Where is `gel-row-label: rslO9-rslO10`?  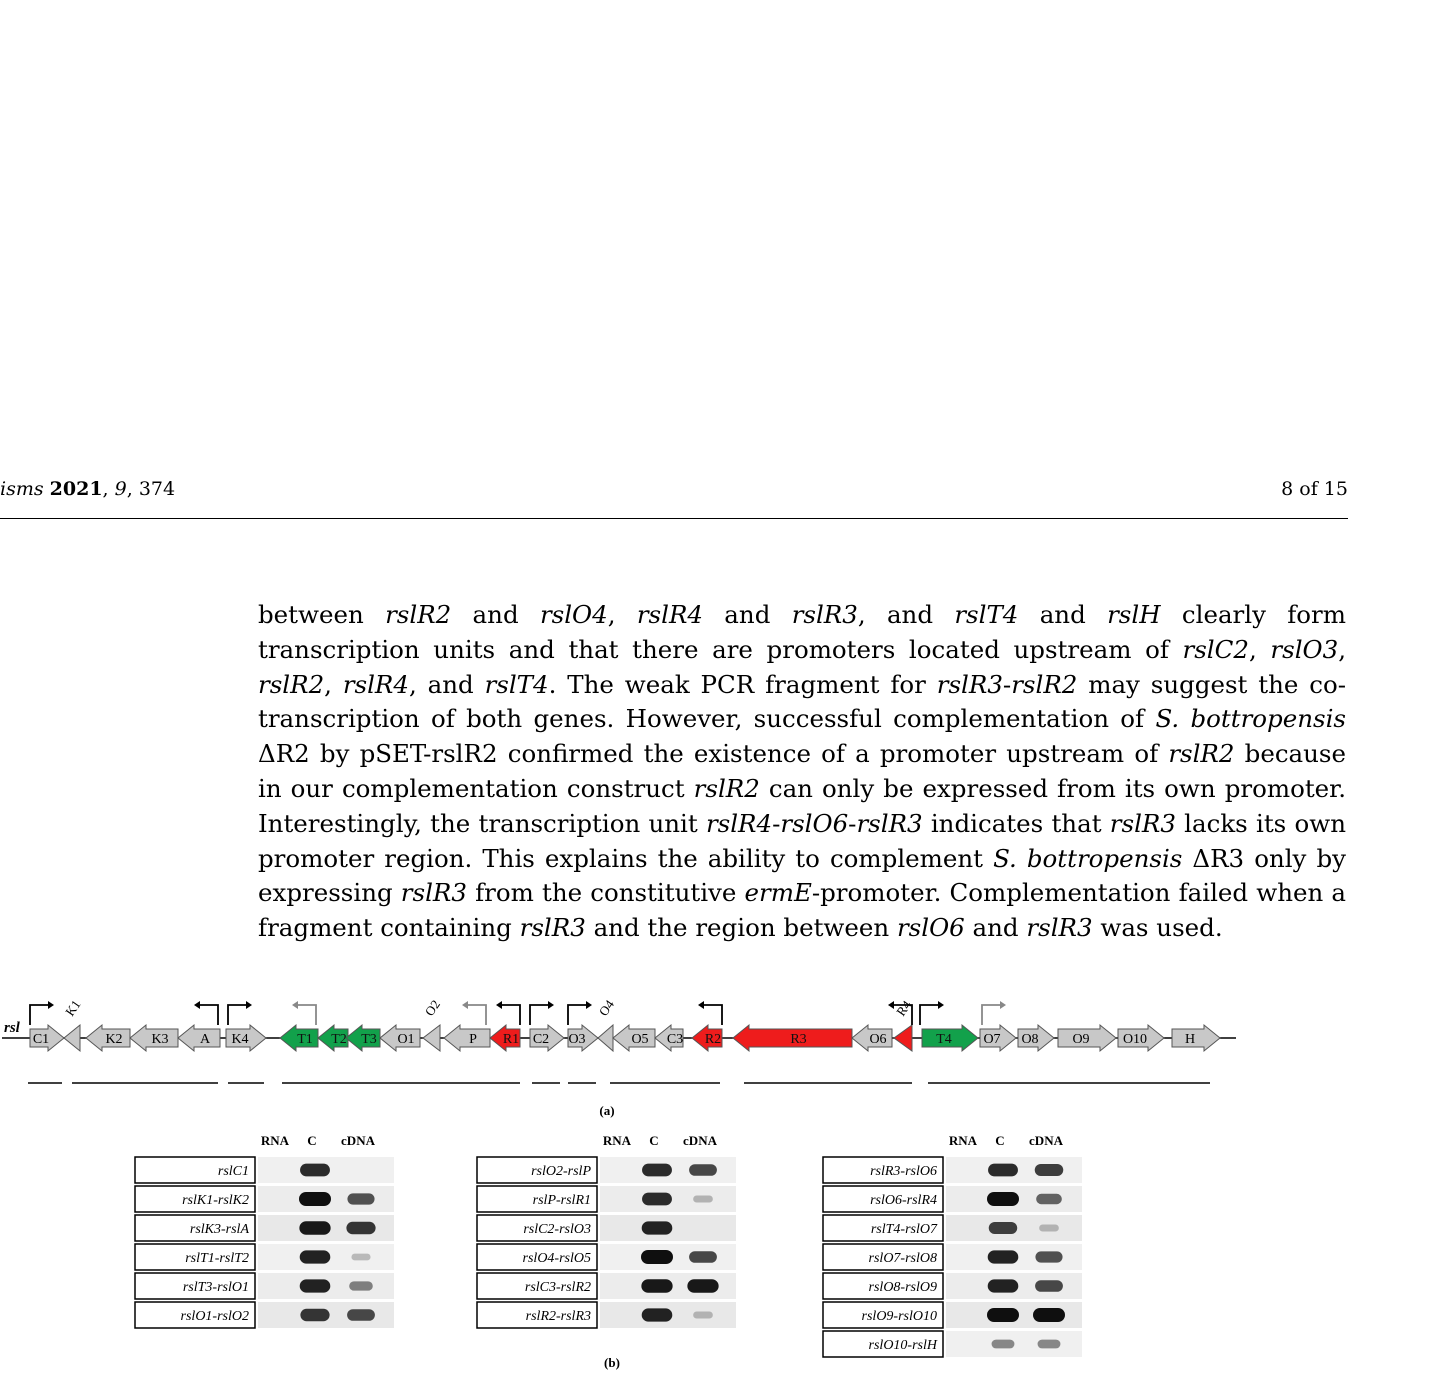 gel-row-label: rslO9-rslO10 is located at coordinates (899, 1316).